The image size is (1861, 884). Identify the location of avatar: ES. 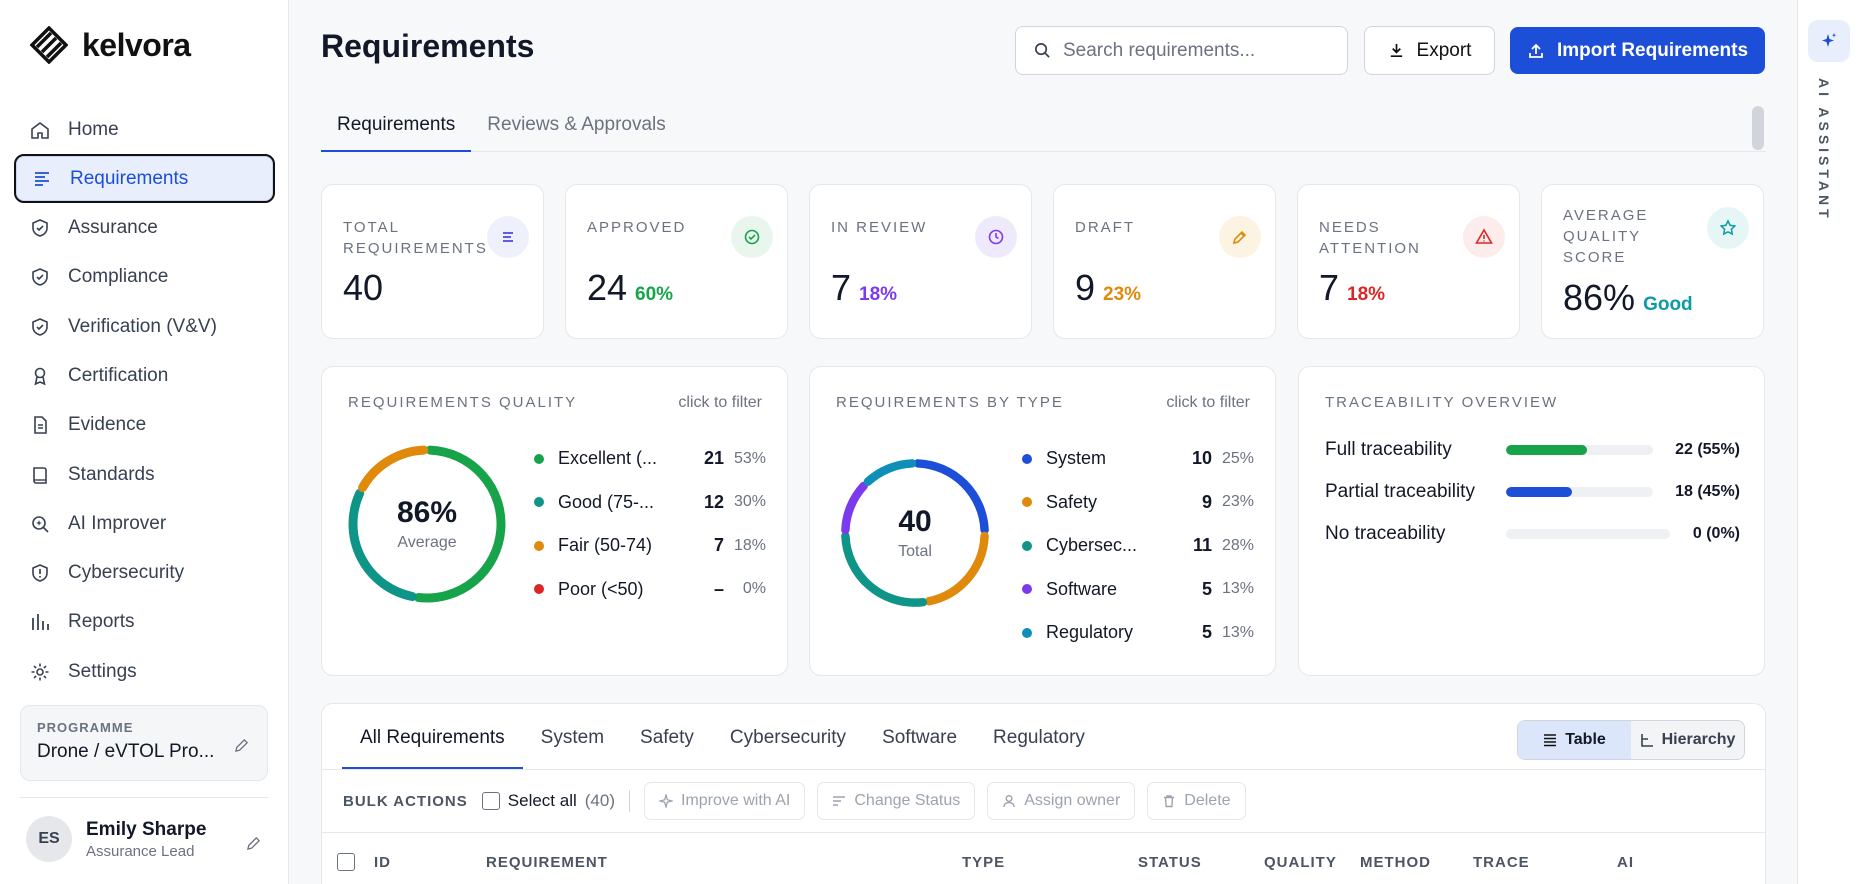
(49, 839).